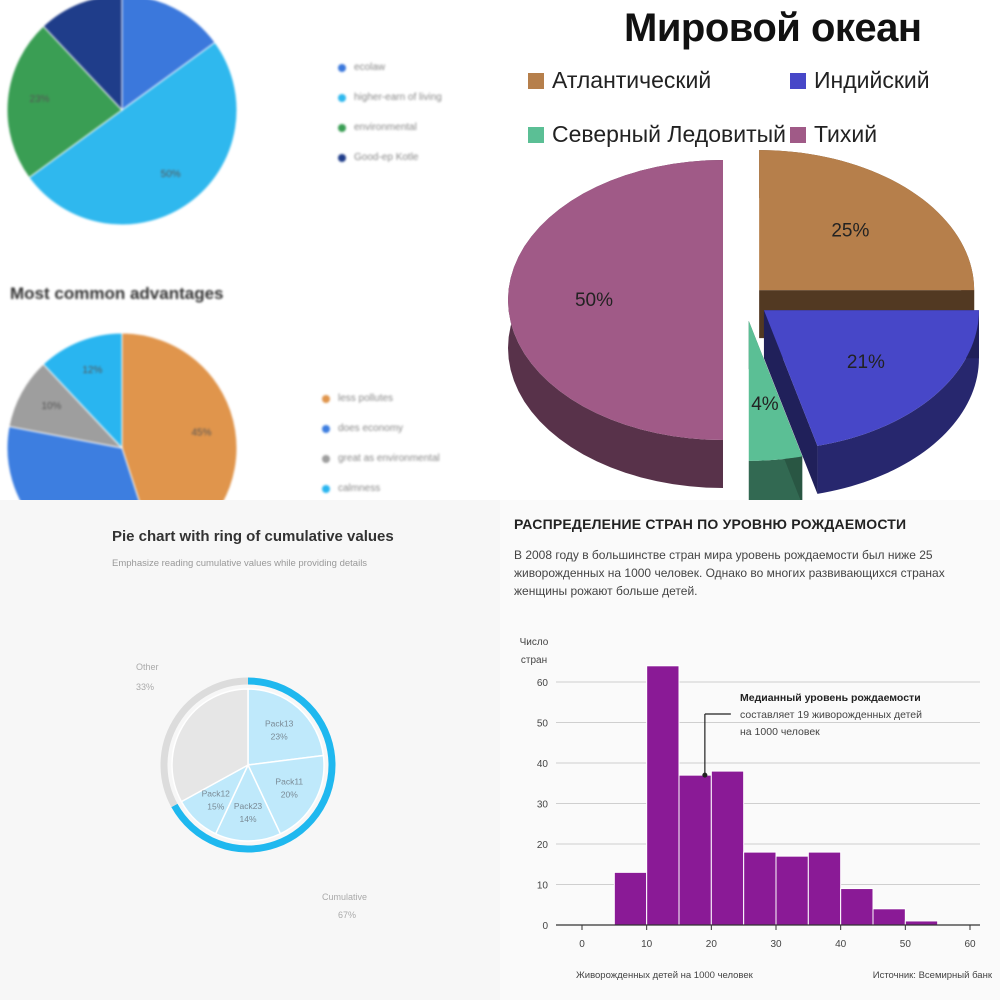 This screenshot has height=1000, width=1000. What do you see at coordinates (582, 944) in the screenshot?
I see `x-tick-label: 0` at bounding box center [582, 944].